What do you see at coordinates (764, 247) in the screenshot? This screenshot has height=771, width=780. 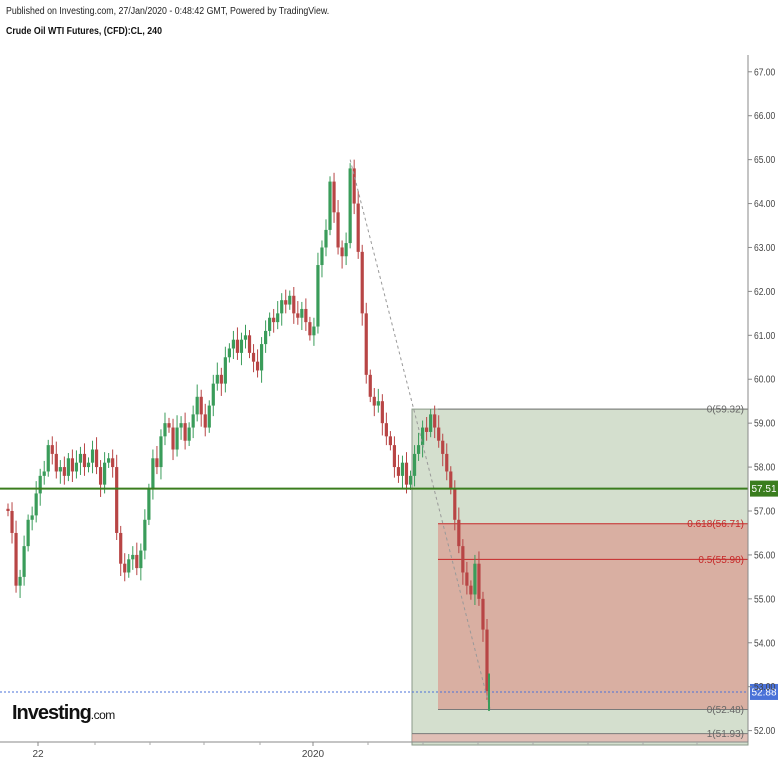 I see `price-tick-label: 63.00` at bounding box center [764, 247].